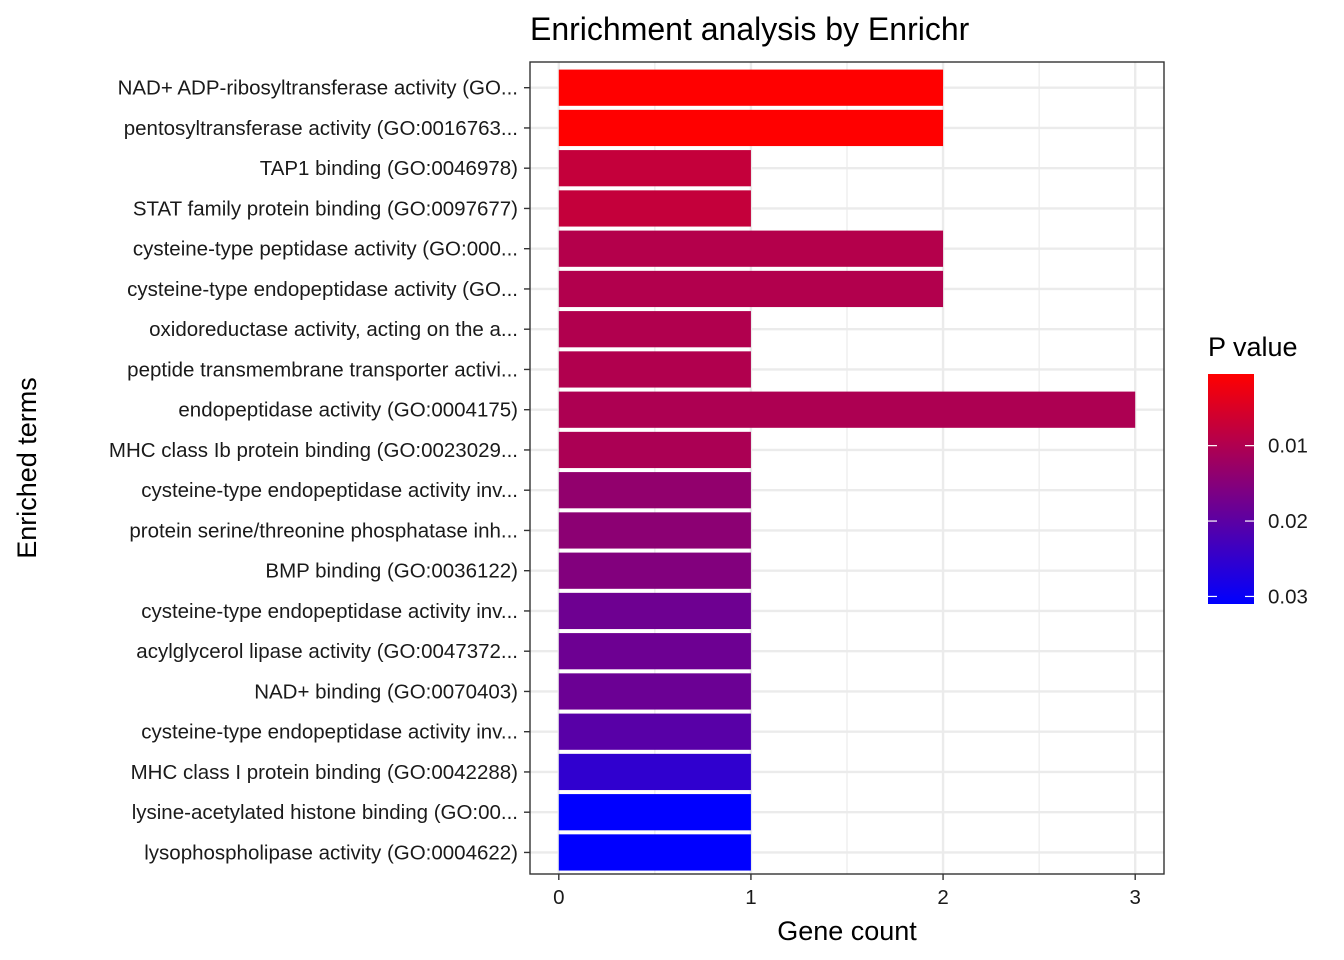 Image resolution: width=1344 pixels, height=960 pixels. Describe the element at coordinates (391, 571) in the screenshot. I see `y-tick-label: BMP binding (GO:0036122)` at that location.